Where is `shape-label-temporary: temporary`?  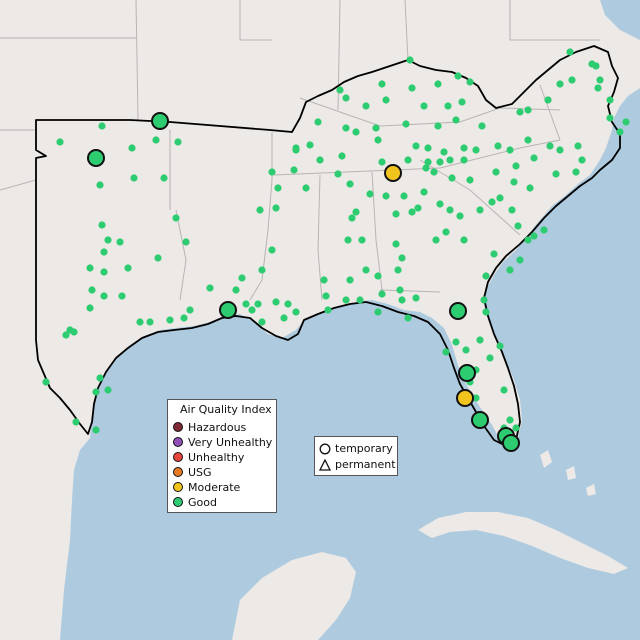
shape-label-temporary: temporary is located at coordinates (364, 448).